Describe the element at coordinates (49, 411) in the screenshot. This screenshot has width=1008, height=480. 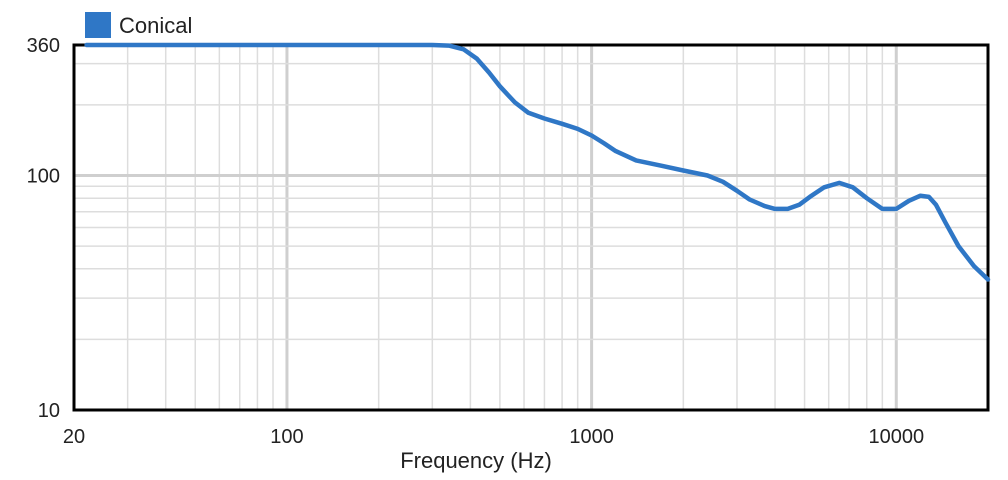
I see `y-tick-label: 10` at that location.